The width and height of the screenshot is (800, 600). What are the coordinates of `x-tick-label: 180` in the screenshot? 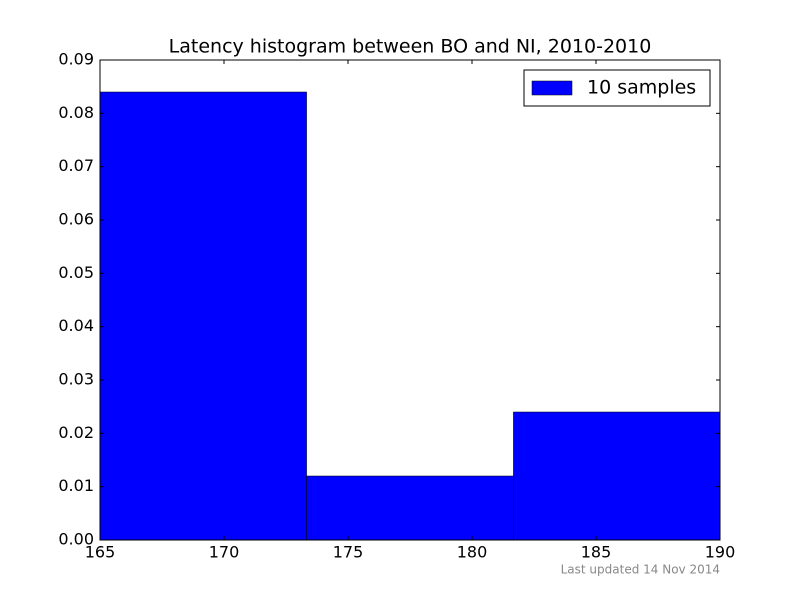 It's located at (472, 552).